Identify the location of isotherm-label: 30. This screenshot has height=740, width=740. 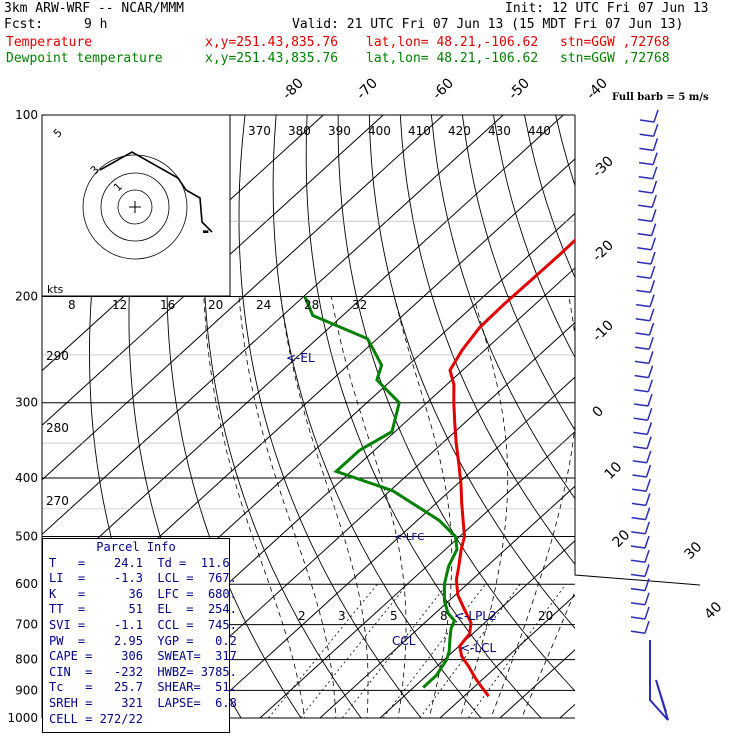
(694, 551).